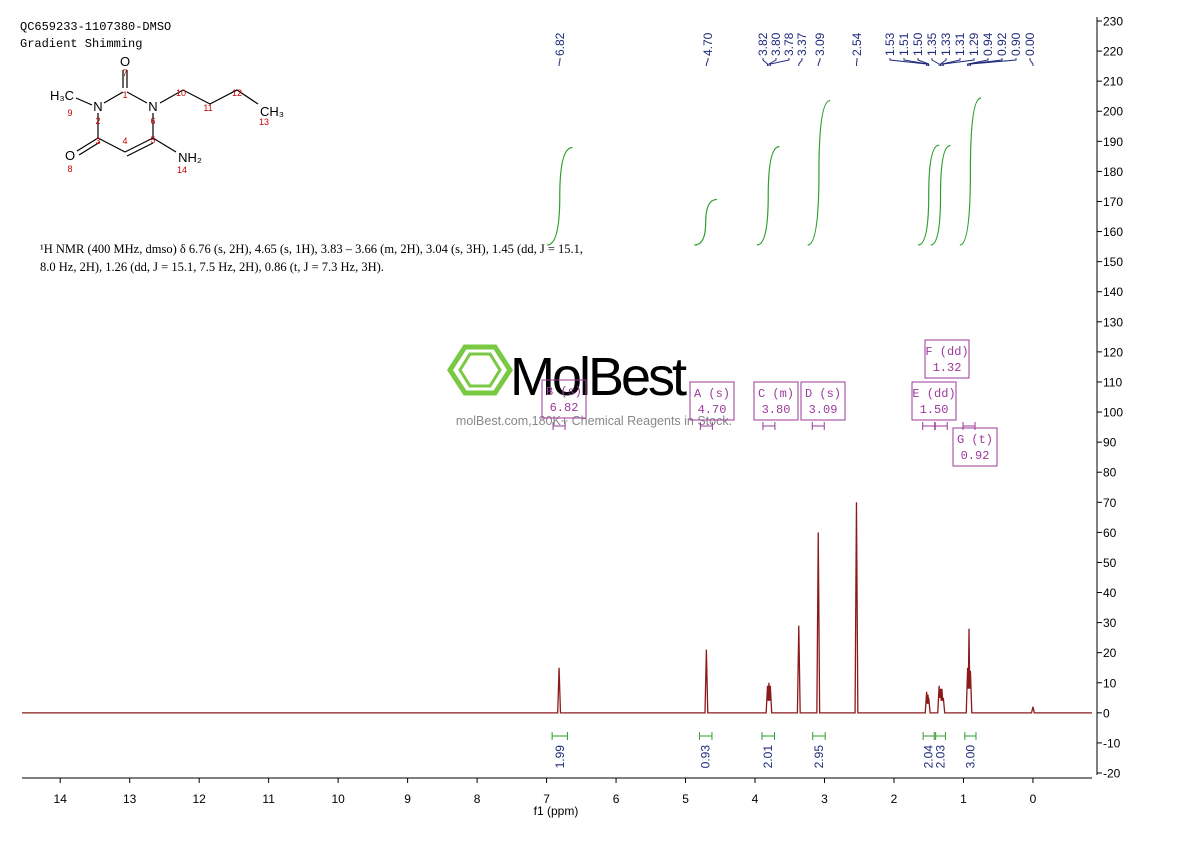 Image resolution: width=1190 pixels, height=841 pixels. Describe the element at coordinates (890, 44) in the screenshot. I see `peak-label: 1.53` at that location.